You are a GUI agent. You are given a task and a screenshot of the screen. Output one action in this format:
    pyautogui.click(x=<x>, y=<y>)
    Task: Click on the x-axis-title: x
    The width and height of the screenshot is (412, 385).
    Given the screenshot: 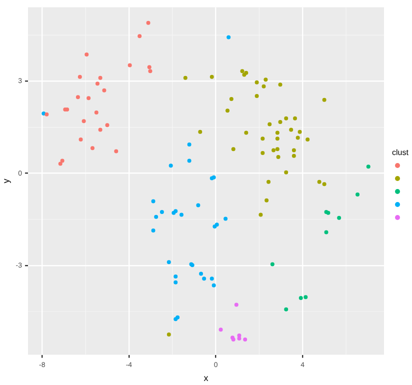 What is the action you would take?
    pyautogui.click(x=206, y=378)
    